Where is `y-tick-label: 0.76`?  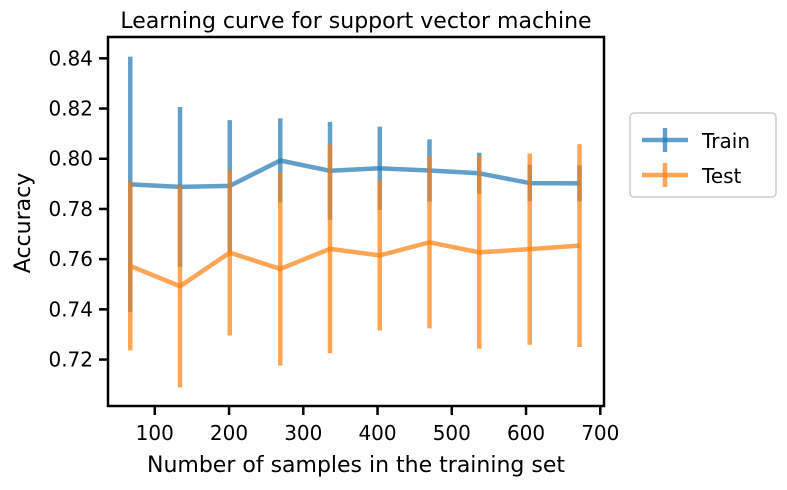
y-tick-label: 0.76 is located at coordinates (70, 259).